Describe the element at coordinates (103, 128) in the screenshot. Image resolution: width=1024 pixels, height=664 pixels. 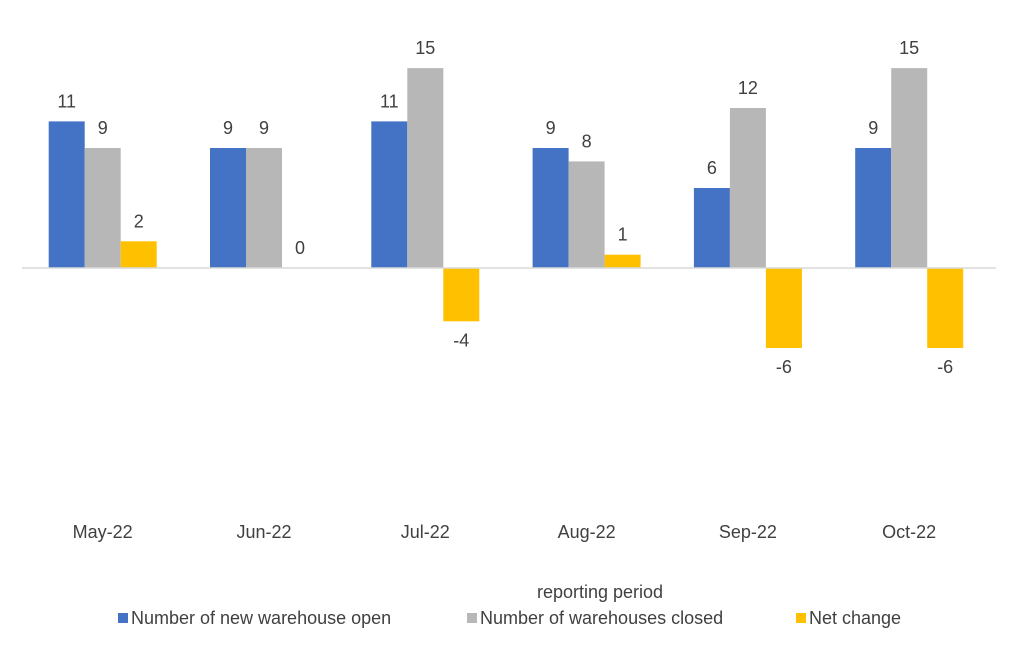
I see `data-label-number-of-warehouses-closed-may-22: 9` at that location.